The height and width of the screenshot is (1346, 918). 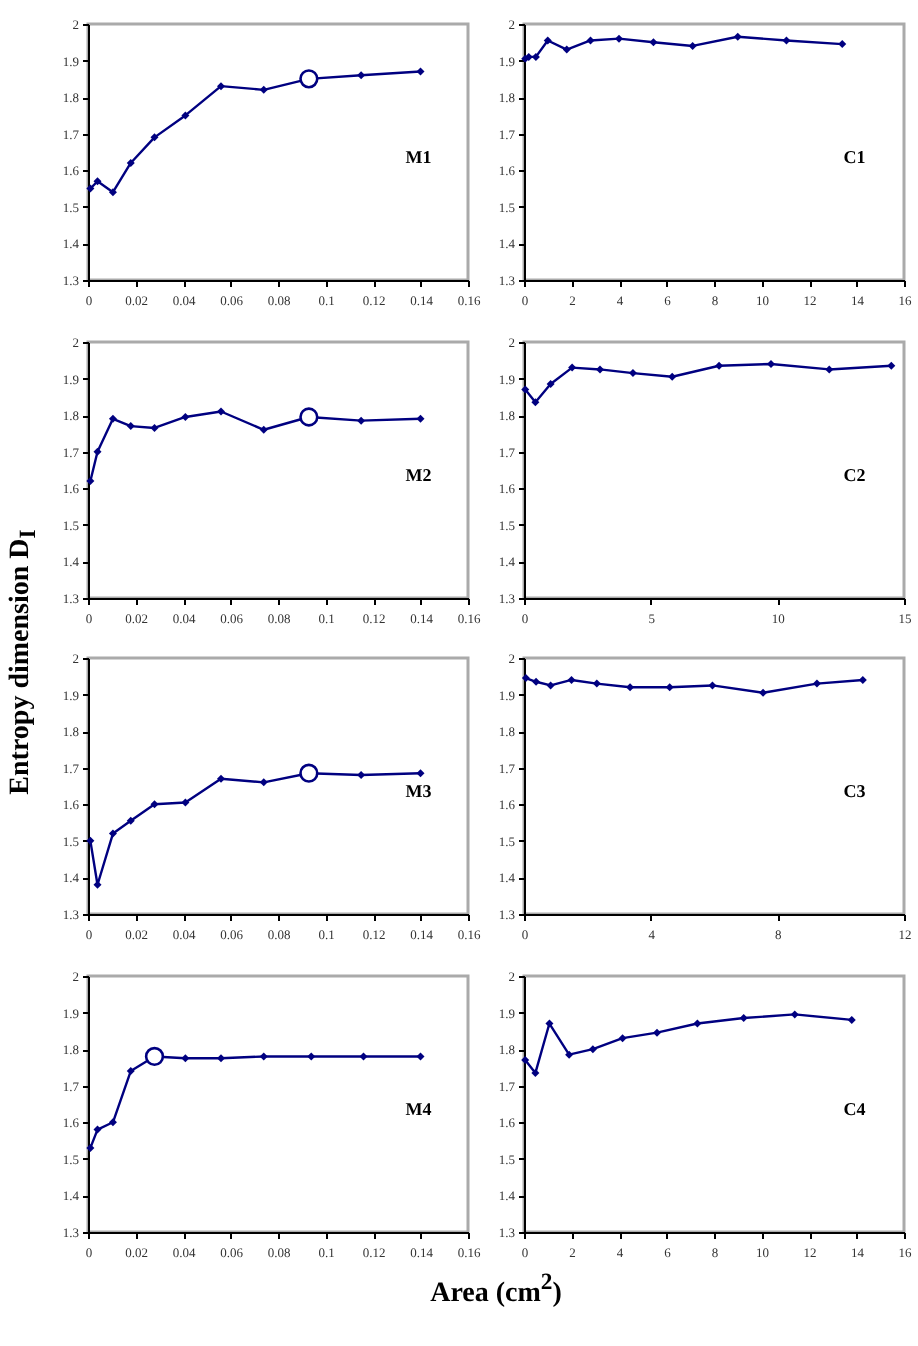 I want to click on annotation: M4, so click(x=419, y=1109).